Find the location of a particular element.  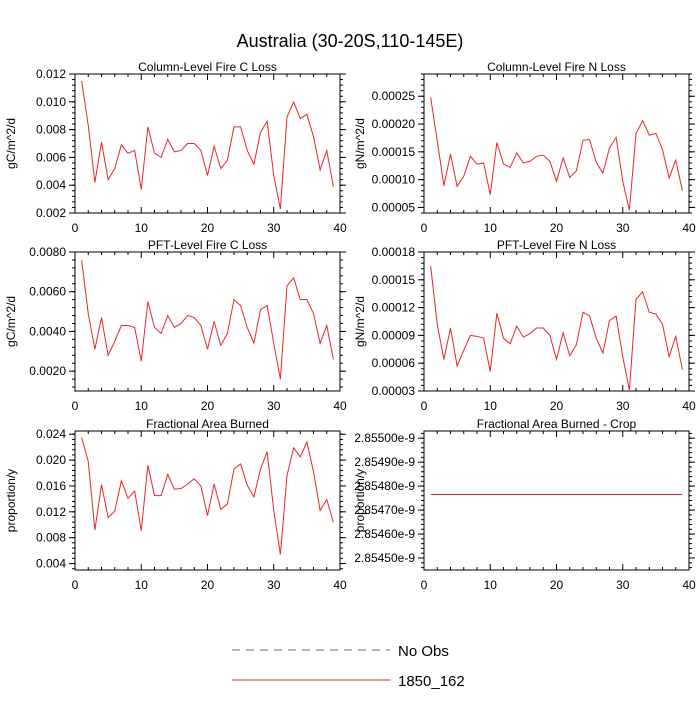

y-tick-label: 2.85500e-9 is located at coordinates (384, 438).